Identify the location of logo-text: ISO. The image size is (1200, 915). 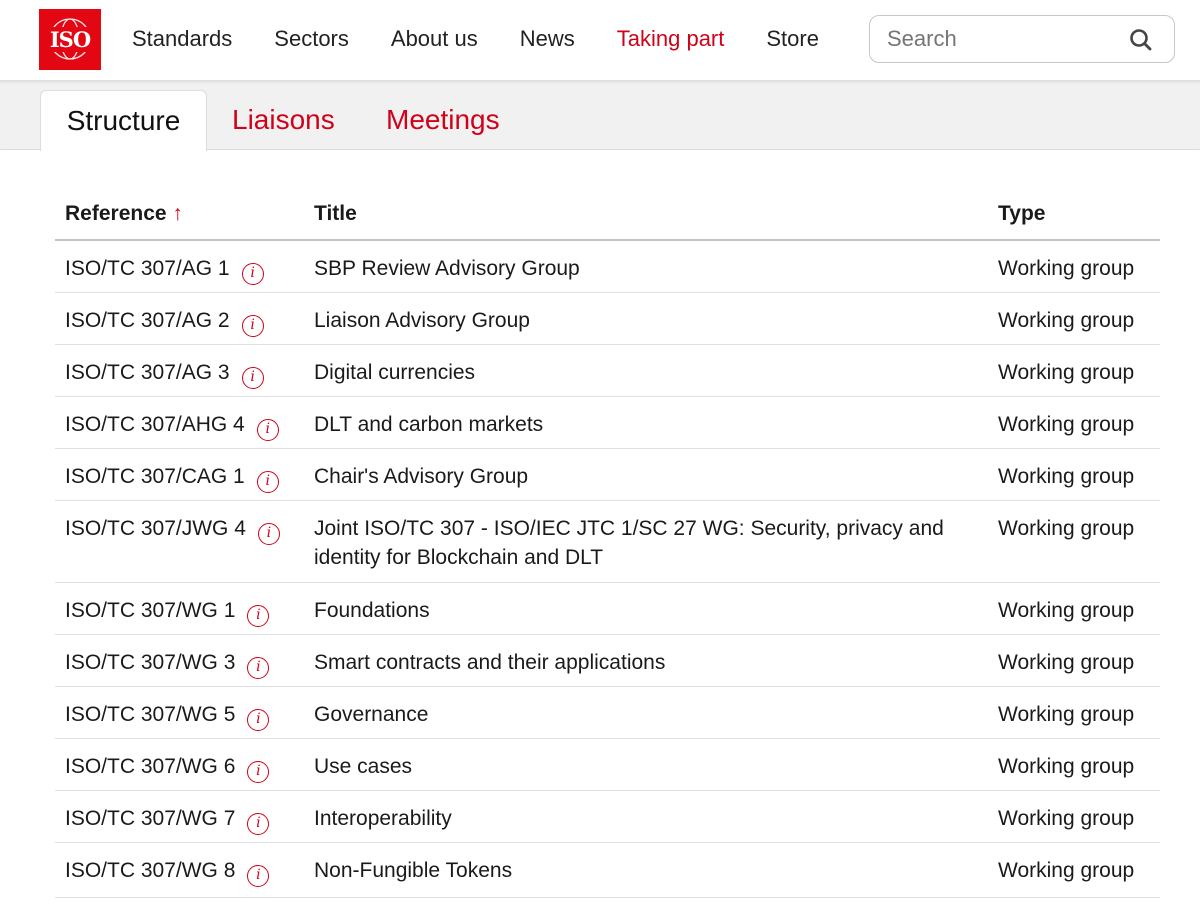
(69, 39).